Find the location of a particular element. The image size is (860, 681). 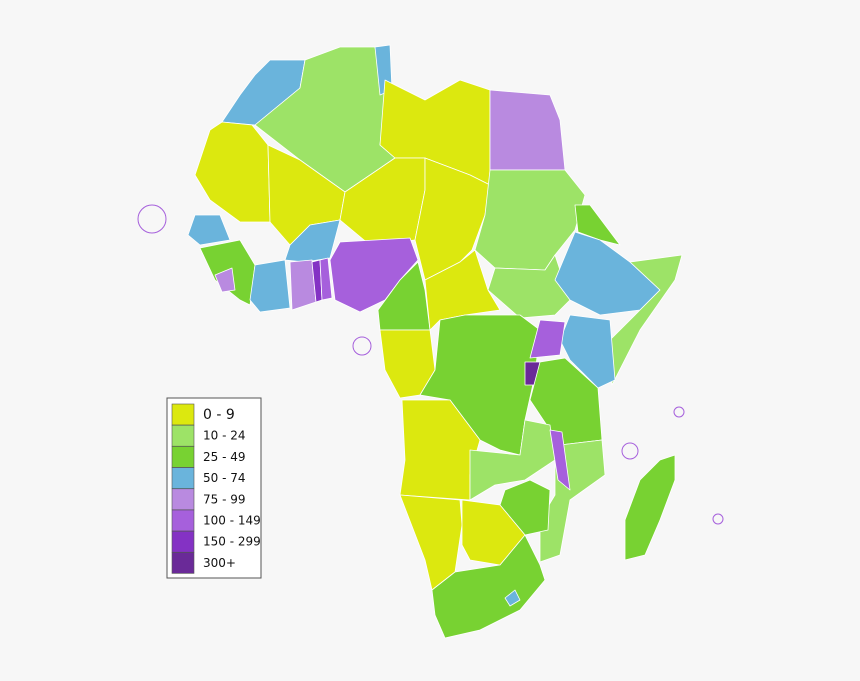

legend-label: 50 - 74 is located at coordinates (224, 478).